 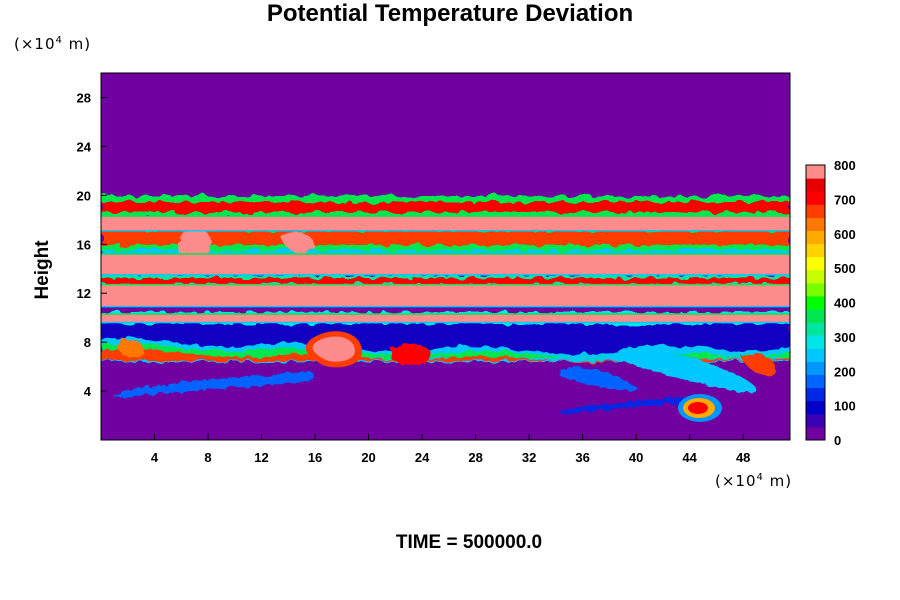 I want to click on colorbar-frame, so click(x=815, y=302).